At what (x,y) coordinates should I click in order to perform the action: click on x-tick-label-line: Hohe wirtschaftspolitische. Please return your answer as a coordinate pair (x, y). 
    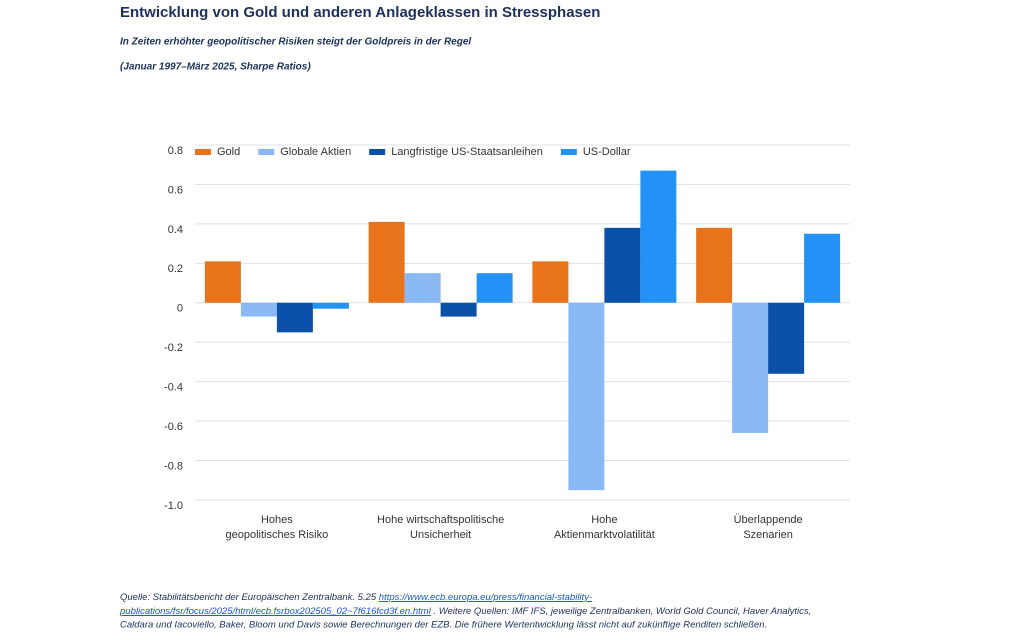
    Looking at the image, I should click on (440, 520).